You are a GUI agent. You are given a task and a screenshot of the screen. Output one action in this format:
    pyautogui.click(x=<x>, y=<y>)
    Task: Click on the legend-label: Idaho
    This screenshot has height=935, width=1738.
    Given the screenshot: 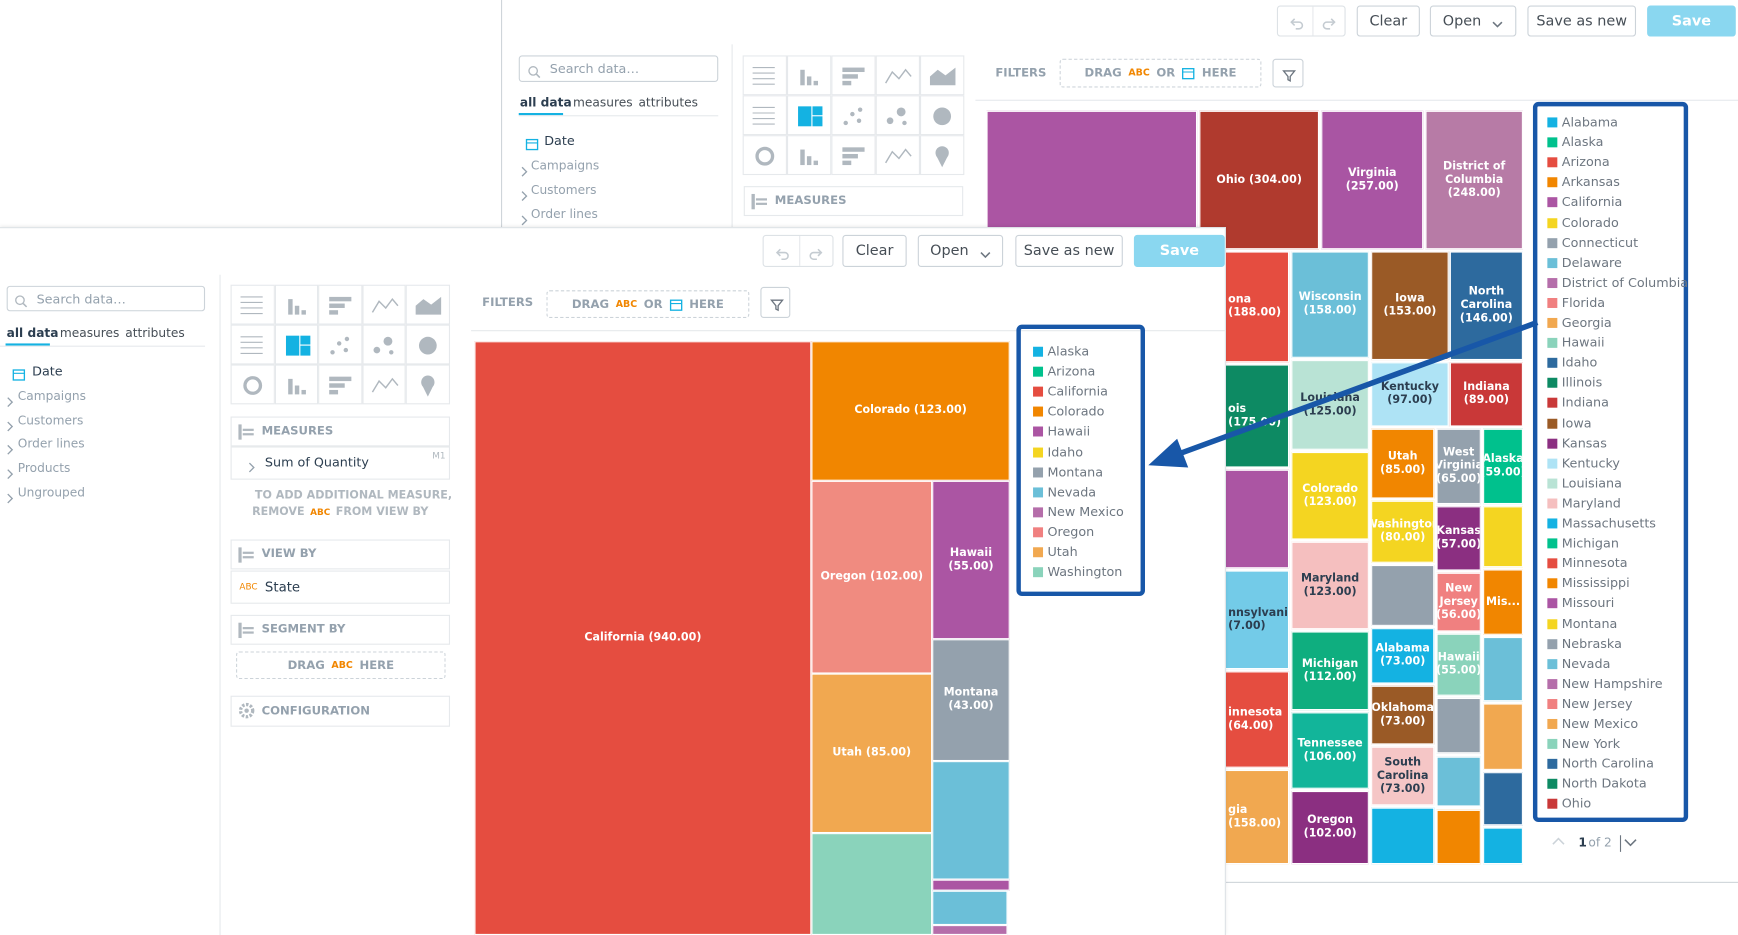 What is the action you would take?
    pyautogui.click(x=1065, y=451)
    